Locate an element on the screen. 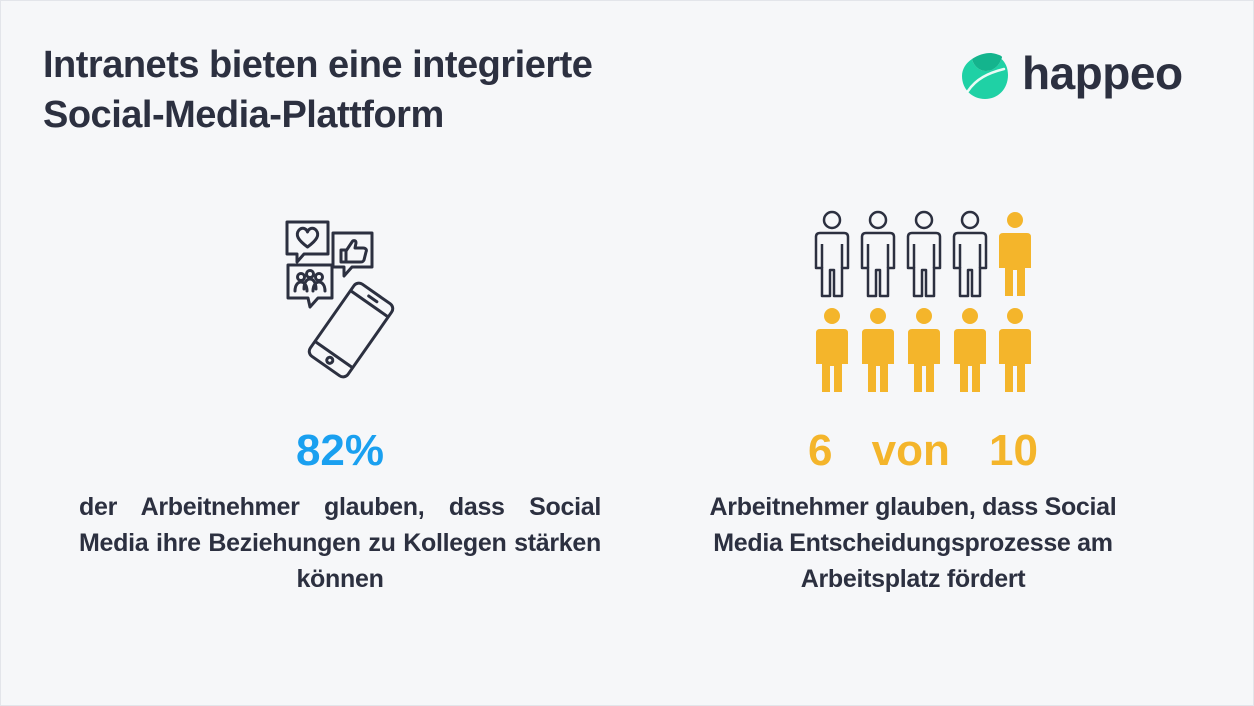 The width and height of the screenshot is (1254, 706). heart-bubble-icon is located at coordinates (307, 242).